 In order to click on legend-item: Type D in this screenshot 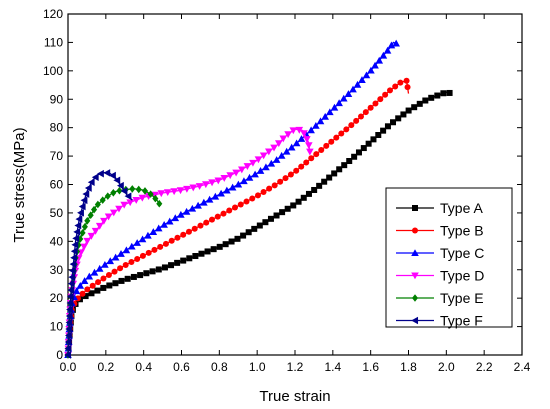, I will do `click(440, 276)`.